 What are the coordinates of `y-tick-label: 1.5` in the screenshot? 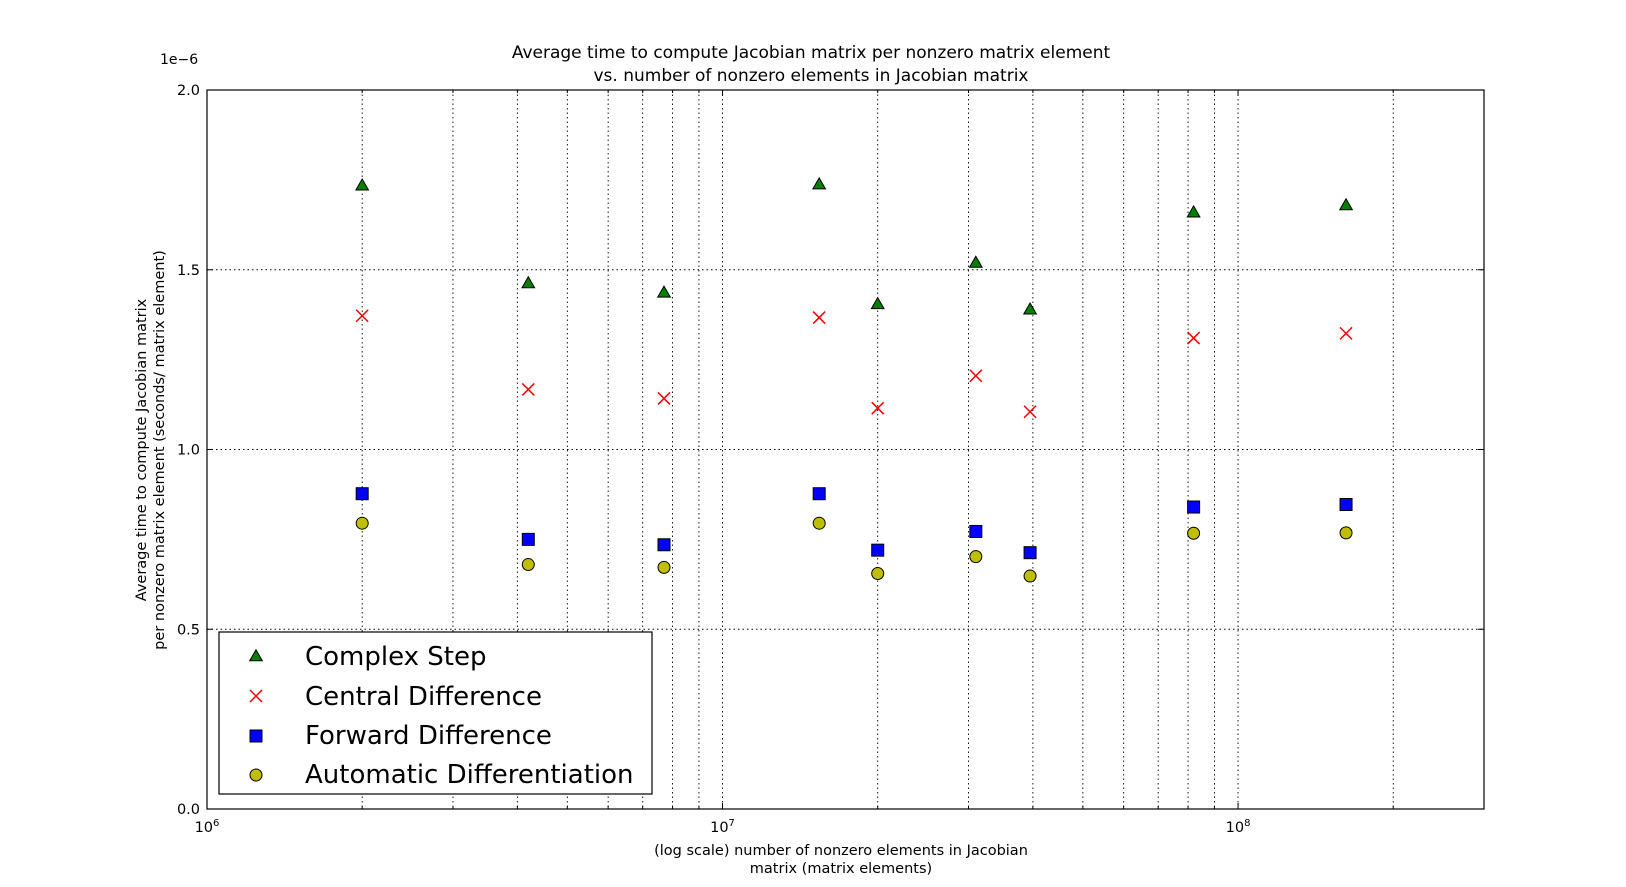 It's located at (188, 271).